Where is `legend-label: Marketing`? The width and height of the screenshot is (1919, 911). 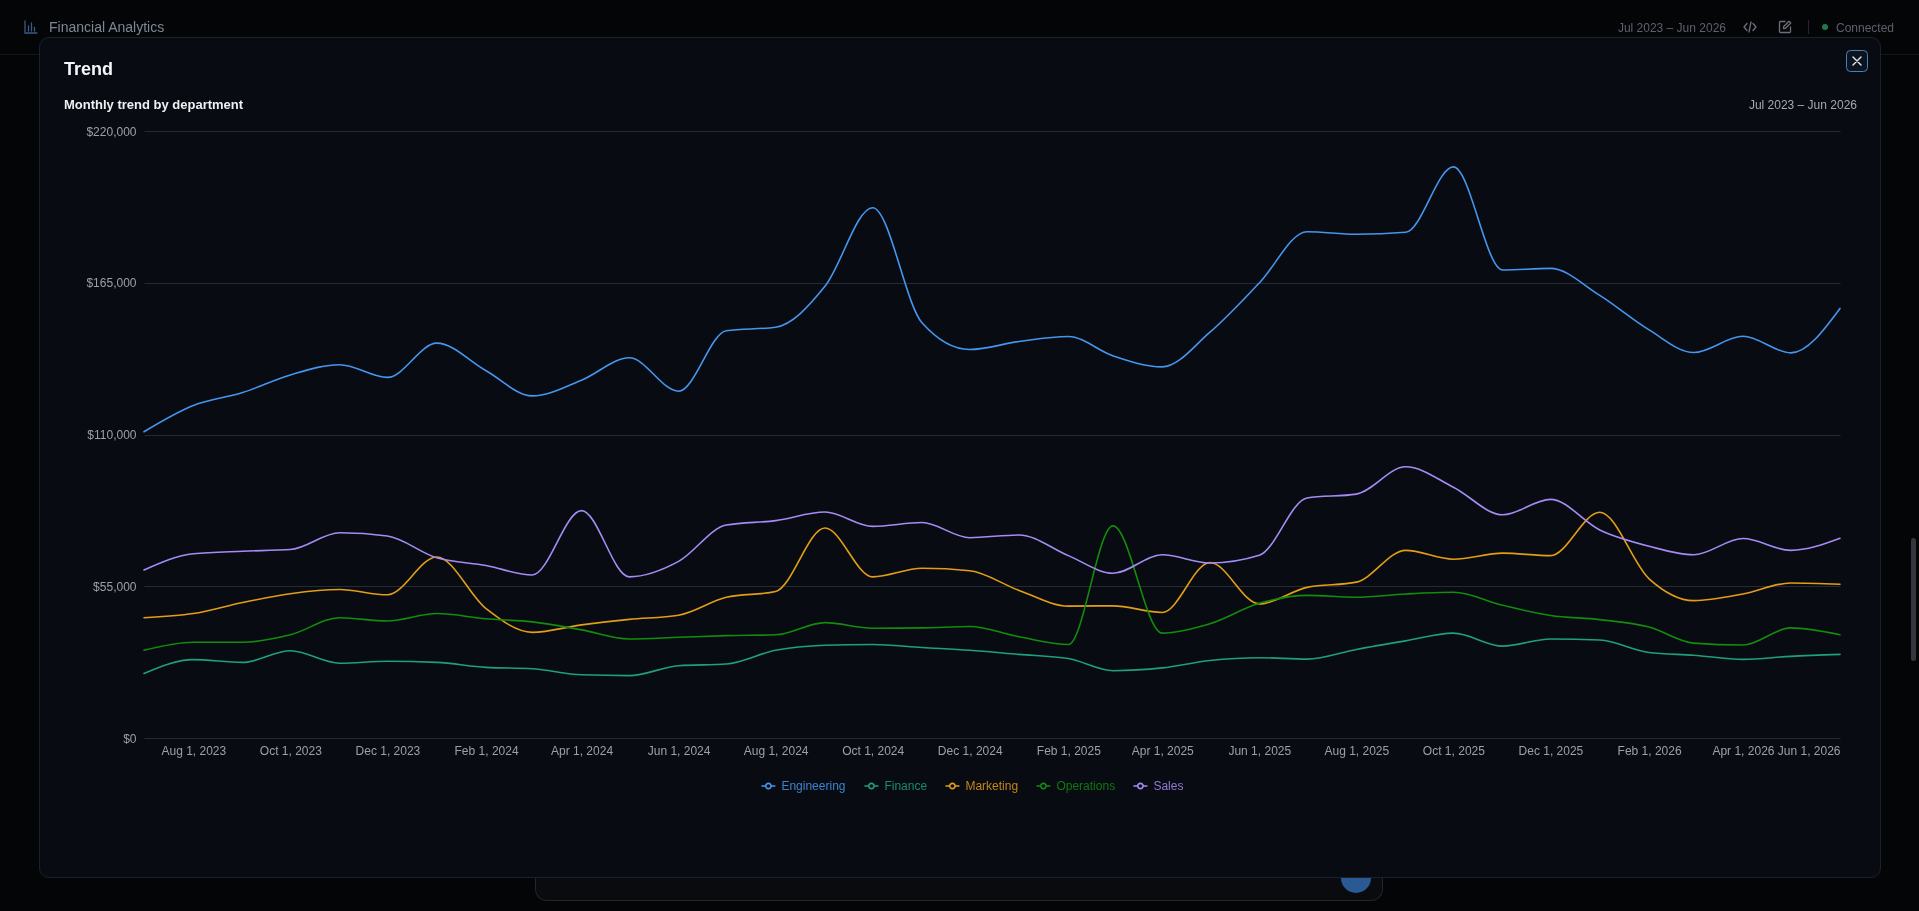 legend-label: Marketing is located at coordinates (992, 786).